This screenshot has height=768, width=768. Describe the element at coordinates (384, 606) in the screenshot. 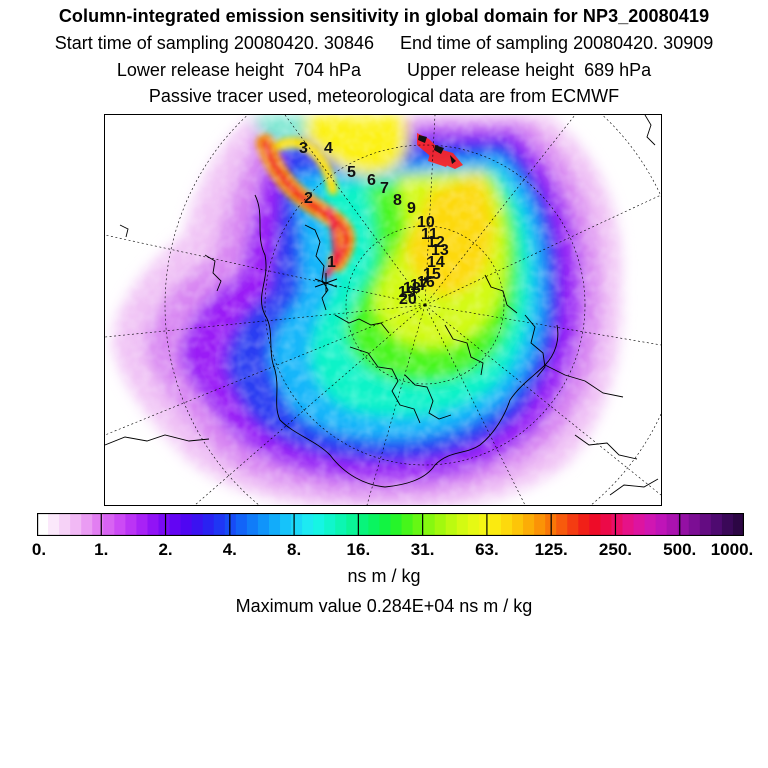

I see `maximum-value: Maximum value 0.284E+04 ns m / kg` at that location.